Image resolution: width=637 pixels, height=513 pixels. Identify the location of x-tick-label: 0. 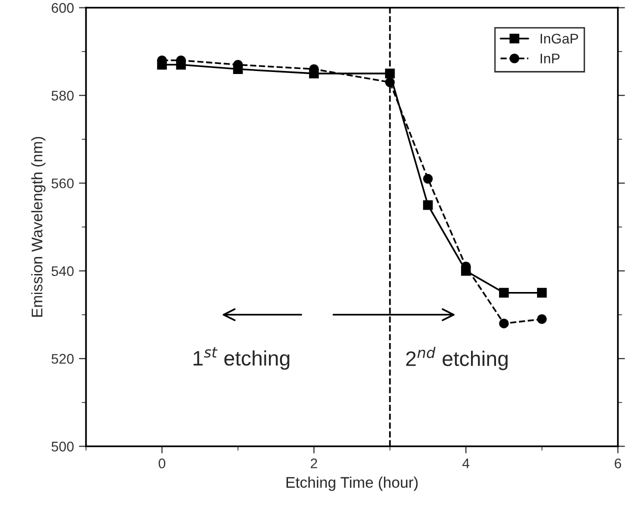
(162, 463).